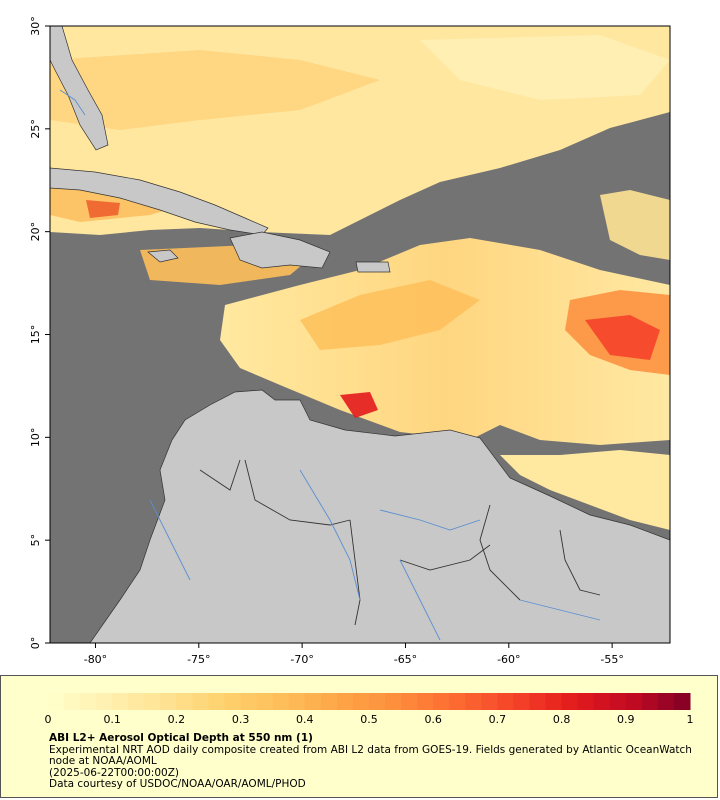  What do you see at coordinates (400, 542) in the screenshot?
I see `country-borders` at bounding box center [400, 542].